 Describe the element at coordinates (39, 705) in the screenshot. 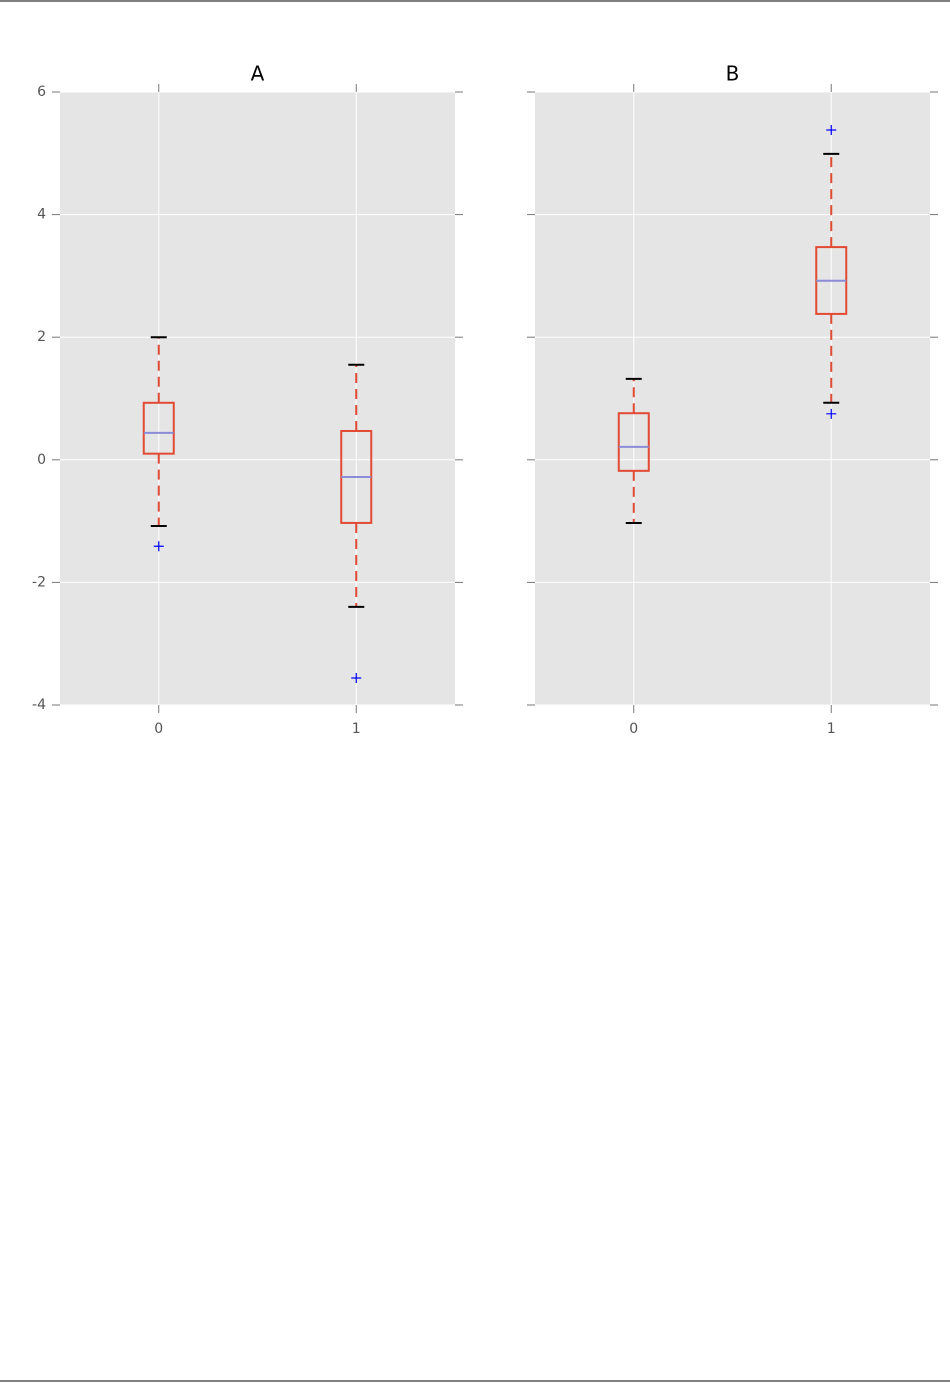

I see `y-tick-label: -4` at that location.